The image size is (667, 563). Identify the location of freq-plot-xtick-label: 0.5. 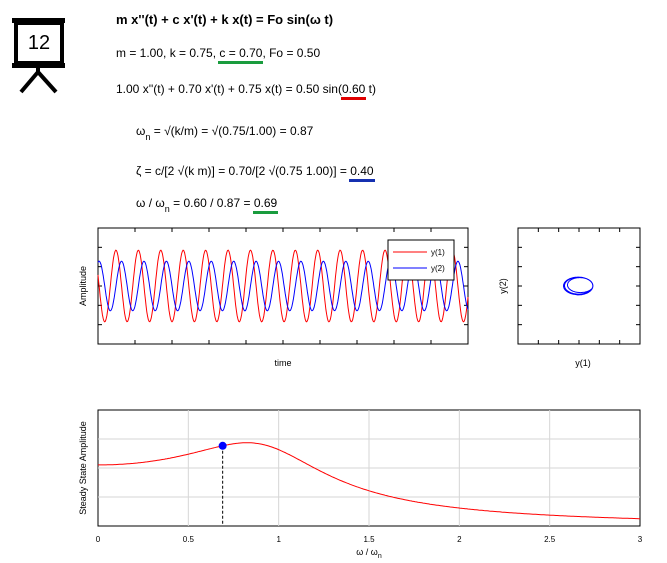
(189, 539).